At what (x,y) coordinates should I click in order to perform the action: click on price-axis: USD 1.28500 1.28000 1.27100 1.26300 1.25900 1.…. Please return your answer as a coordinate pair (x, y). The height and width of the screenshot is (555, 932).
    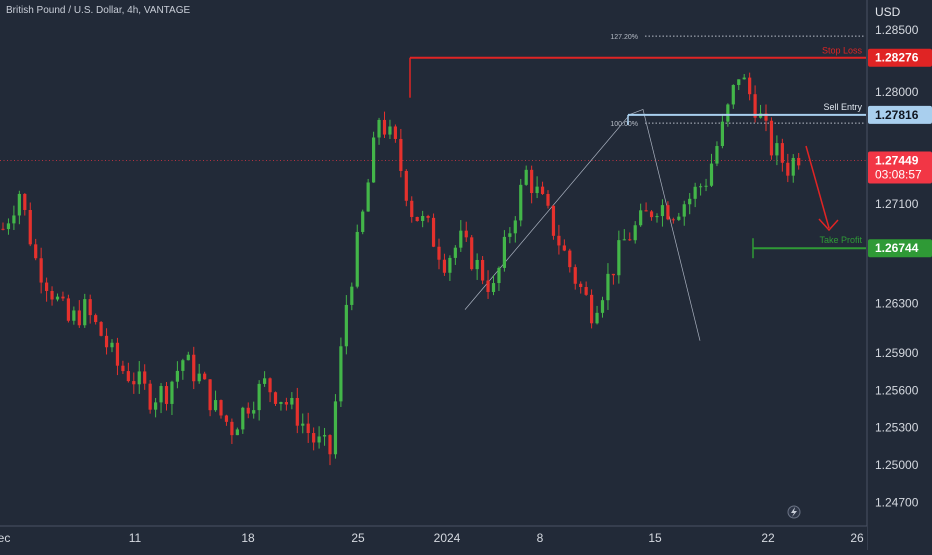
    Looking at the image, I should click on (899, 275).